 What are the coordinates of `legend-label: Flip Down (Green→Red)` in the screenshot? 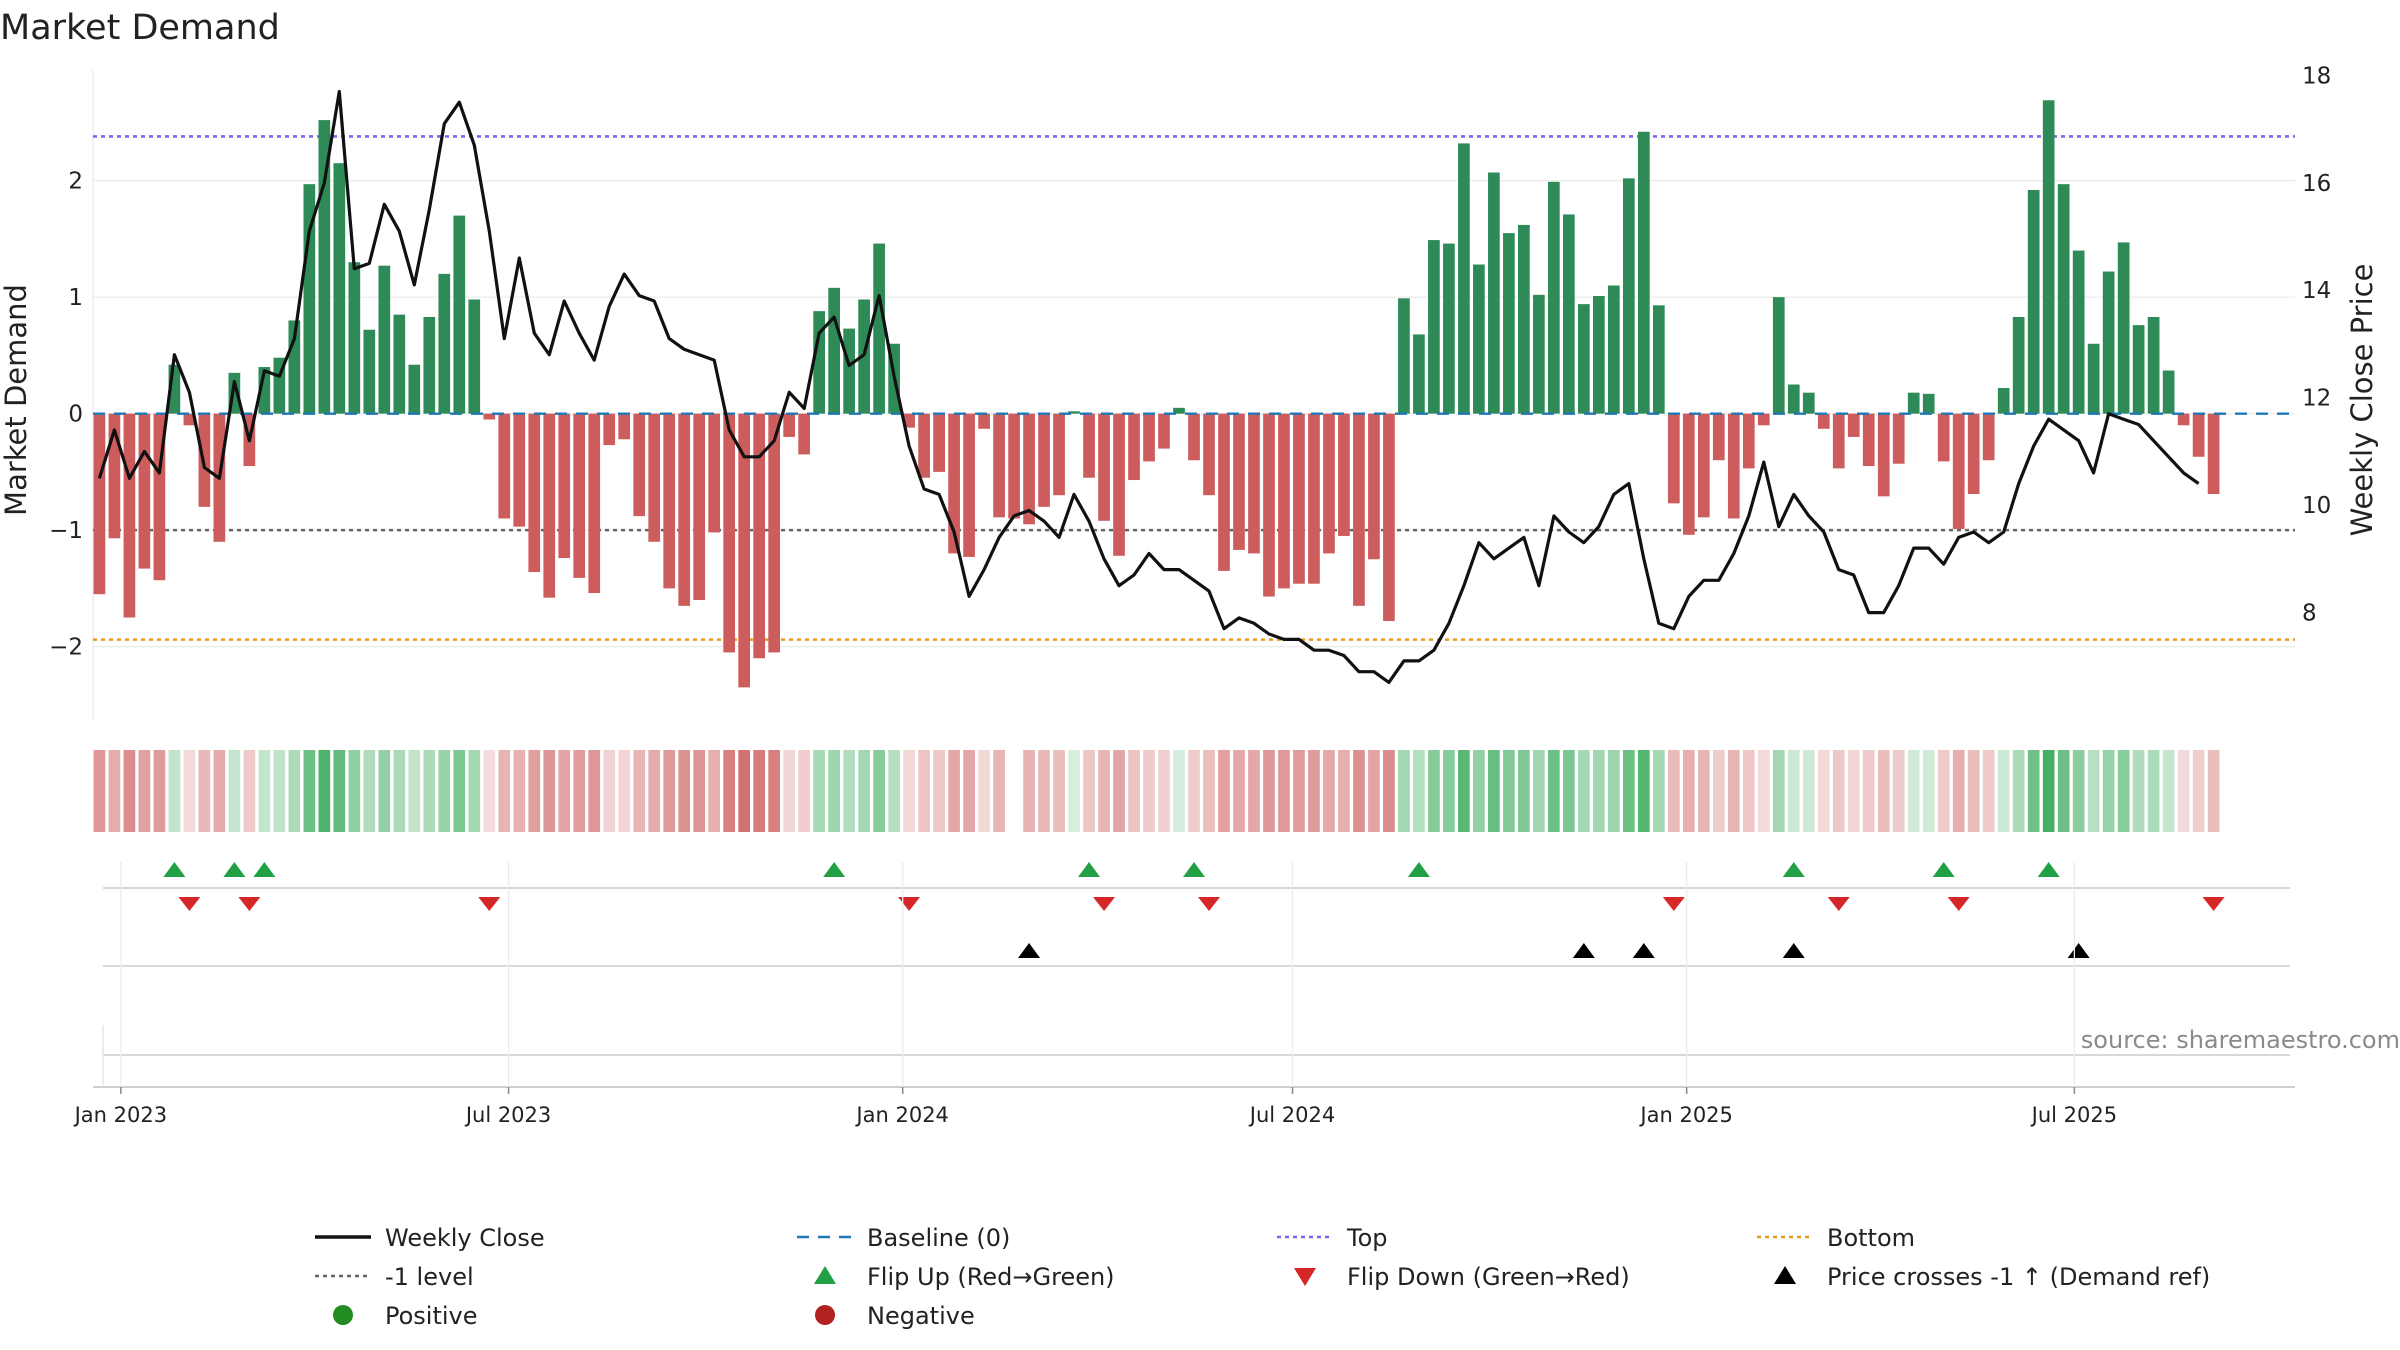 It's located at (1488, 1277).